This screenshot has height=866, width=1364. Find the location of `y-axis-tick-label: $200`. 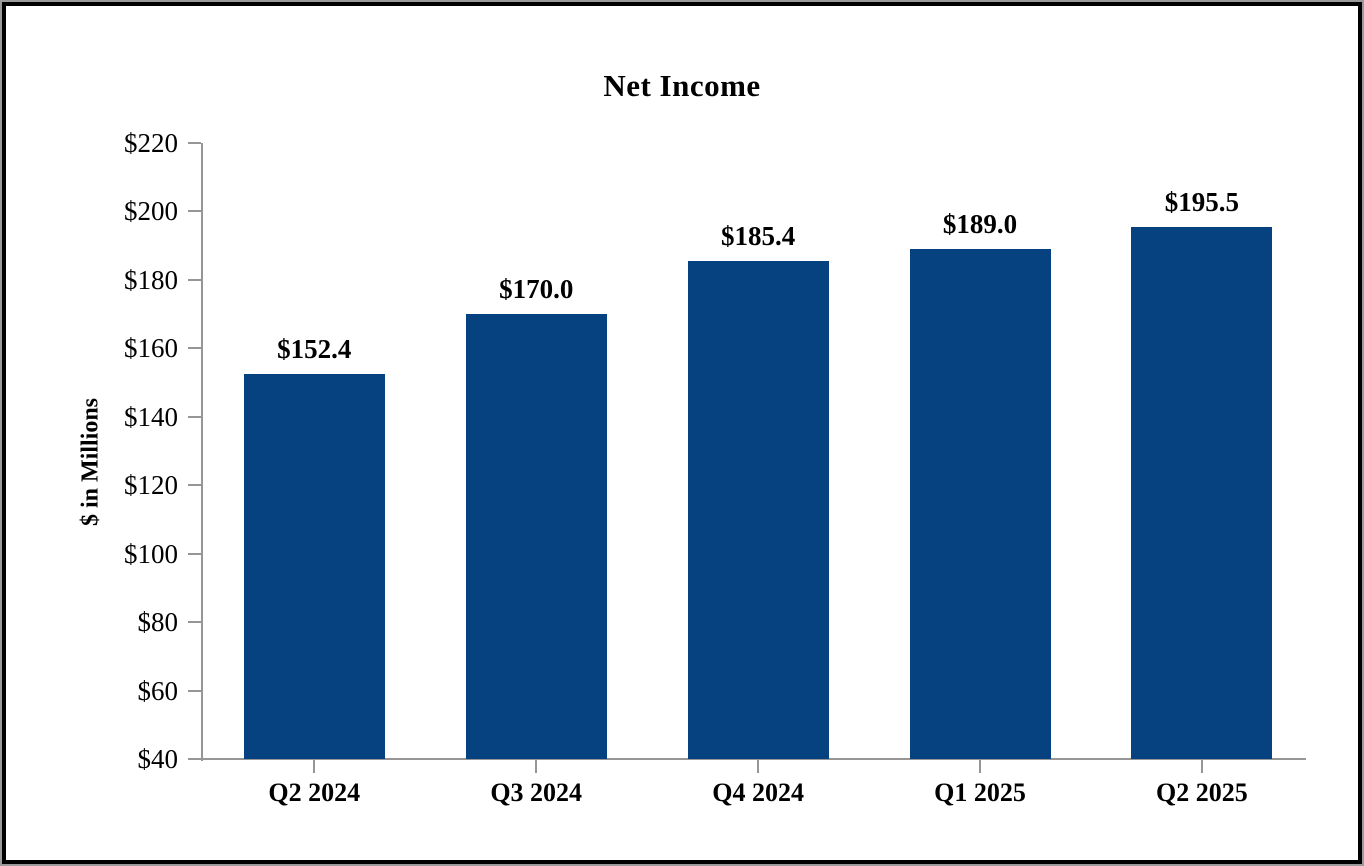

y-axis-tick-label: $200 is located at coordinates (151, 211).